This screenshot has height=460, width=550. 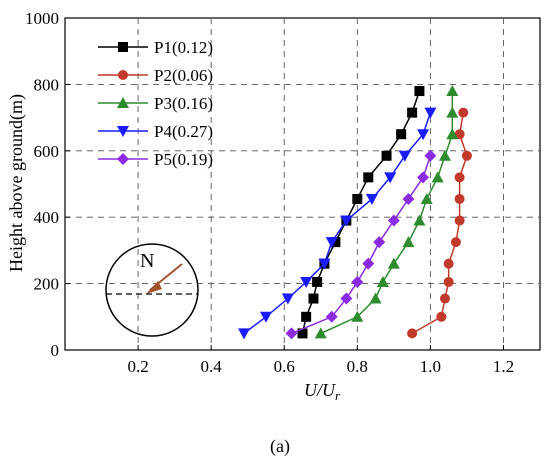 I want to click on compass-arrowhead-icon, so click(x=154, y=287).